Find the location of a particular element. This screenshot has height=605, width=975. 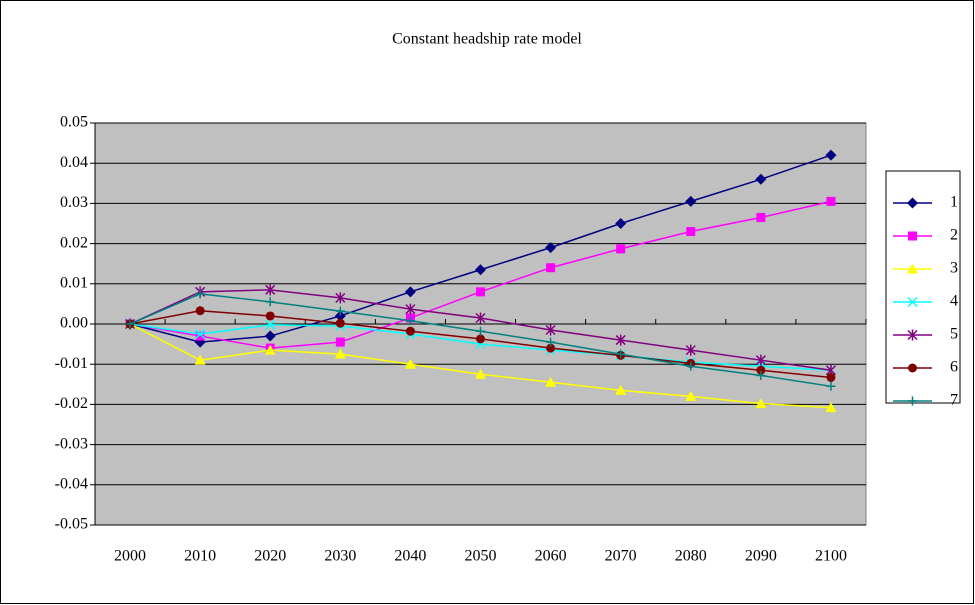

y-tick-label: 0.00 is located at coordinates (74, 323).